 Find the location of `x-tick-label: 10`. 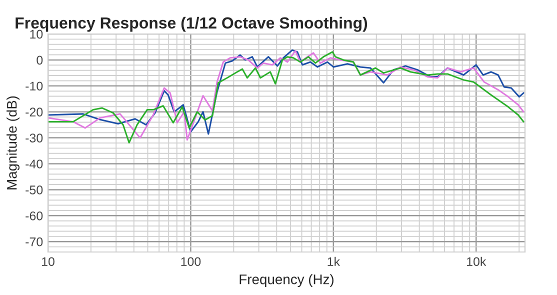

x-tick-label: 10 is located at coordinates (48, 261).